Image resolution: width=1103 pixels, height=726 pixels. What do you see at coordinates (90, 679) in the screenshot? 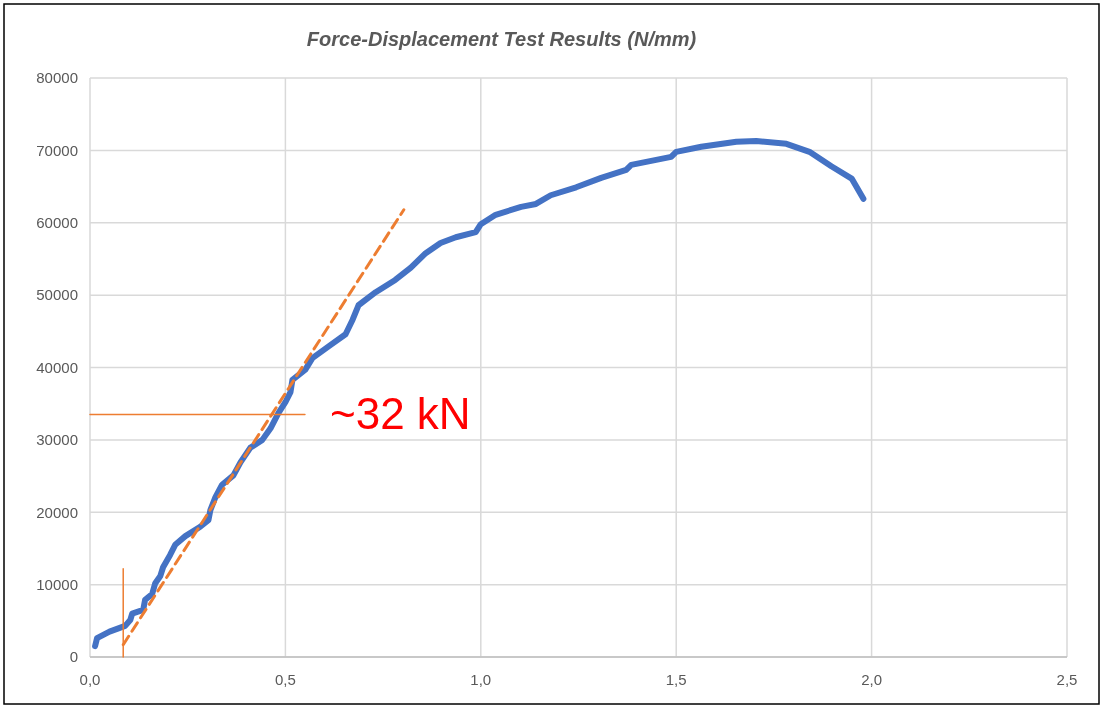
I see `x-tick-label: 0,0` at bounding box center [90, 679].